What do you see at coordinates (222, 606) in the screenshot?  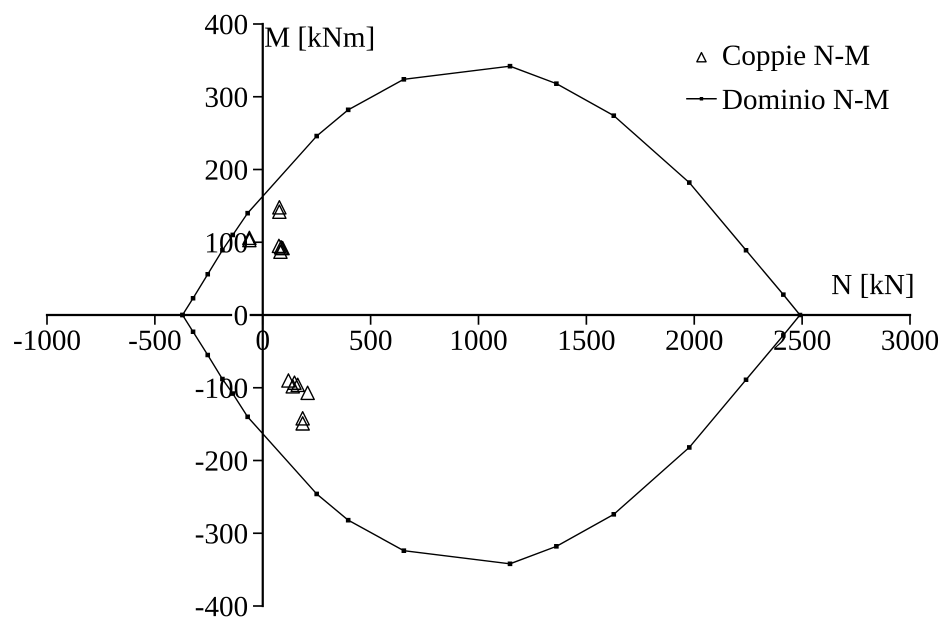 I see `y-tick-label: -400` at bounding box center [222, 606].